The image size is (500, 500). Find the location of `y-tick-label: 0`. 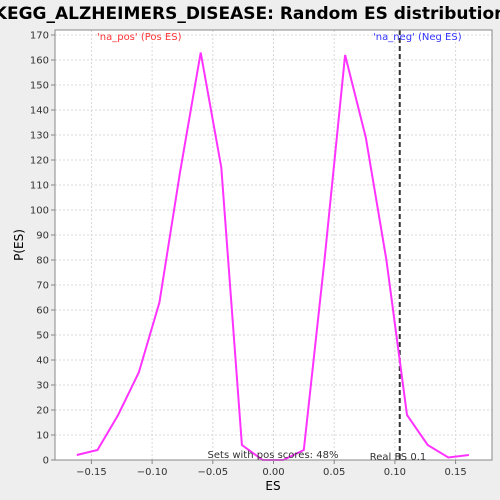

y-tick-label: 0 is located at coordinates (46, 461).